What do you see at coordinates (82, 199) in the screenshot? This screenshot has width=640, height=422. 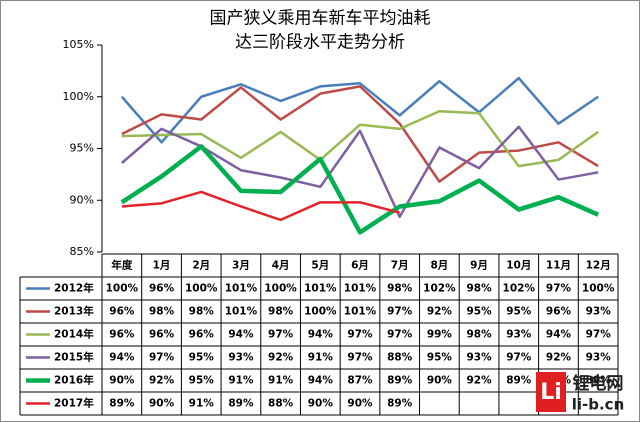 I see `y-tick-label: 90%` at bounding box center [82, 199].